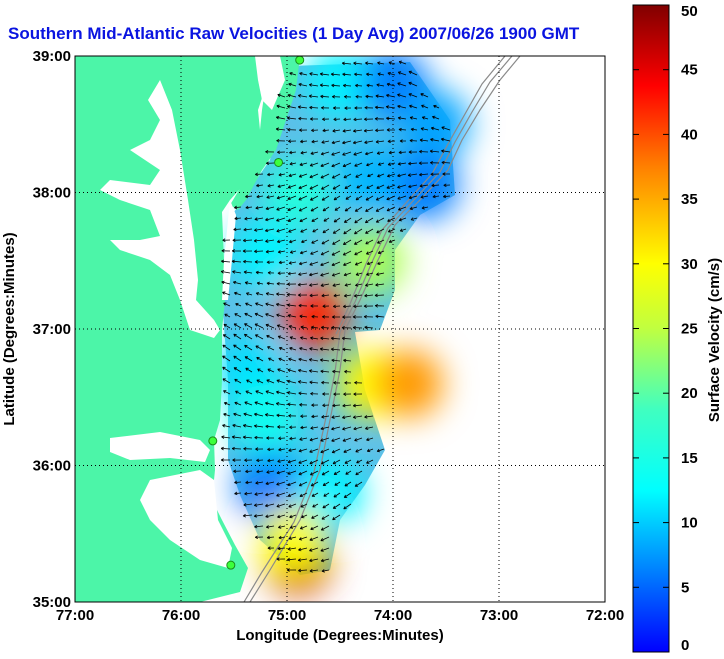  I want to click on colorbar-tick-label: 0, so click(685, 645).